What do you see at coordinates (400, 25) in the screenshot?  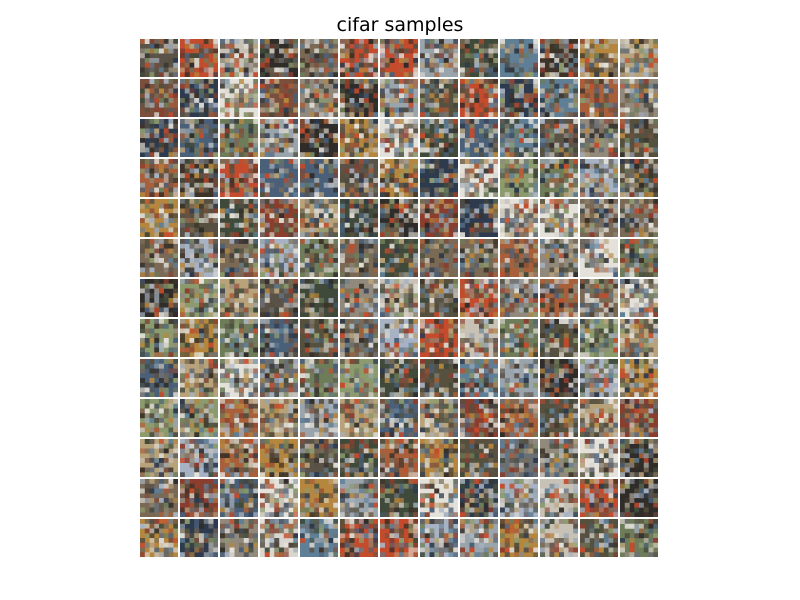 I see `figure-title: cifar samples` at bounding box center [400, 25].